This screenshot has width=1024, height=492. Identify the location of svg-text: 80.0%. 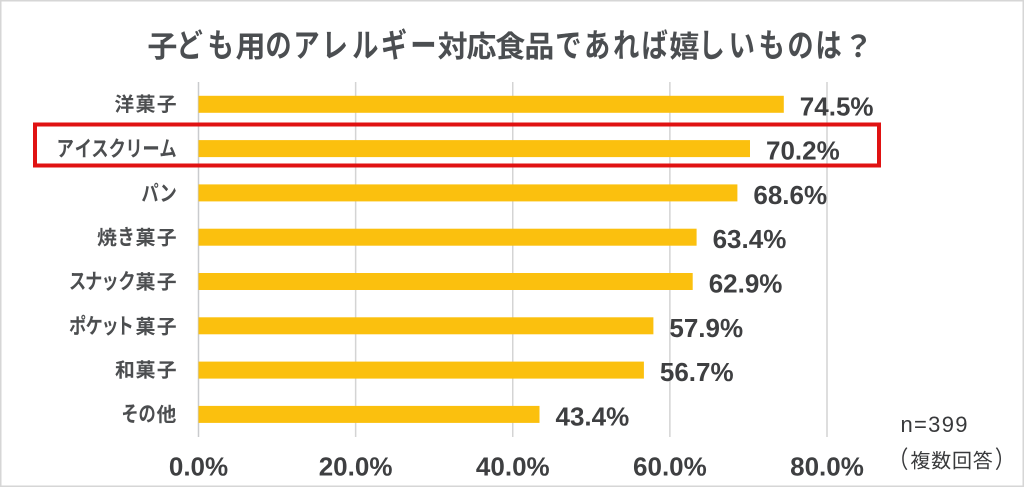
(827, 467).